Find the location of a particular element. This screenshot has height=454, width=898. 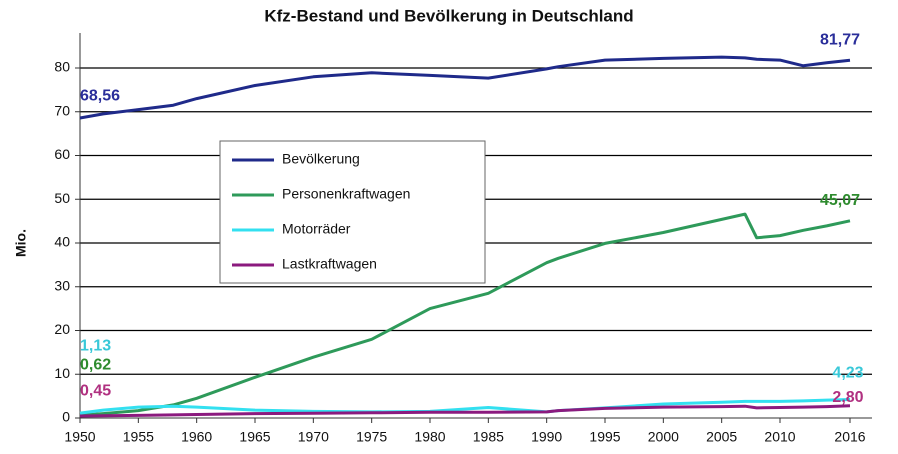

x-tick-label: 1980 is located at coordinates (429, 437).